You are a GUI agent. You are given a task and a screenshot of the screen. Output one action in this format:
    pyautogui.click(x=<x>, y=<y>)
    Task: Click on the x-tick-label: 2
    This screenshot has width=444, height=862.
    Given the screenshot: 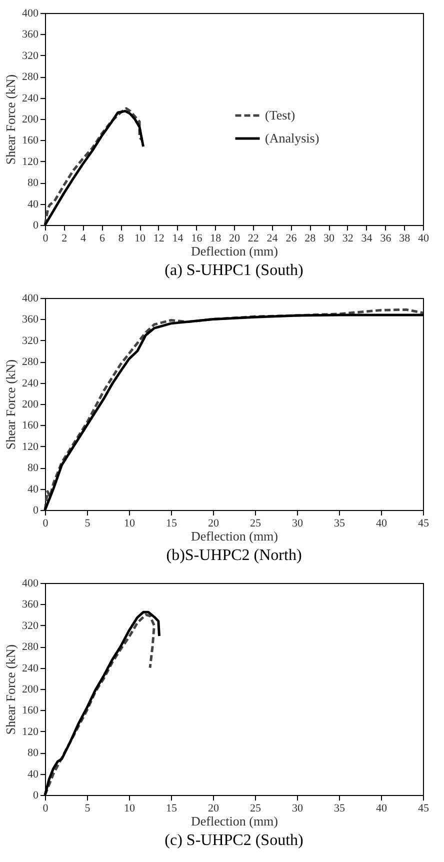 What is the action you would take?
    pyautogui.click(x=65, y=238)
    